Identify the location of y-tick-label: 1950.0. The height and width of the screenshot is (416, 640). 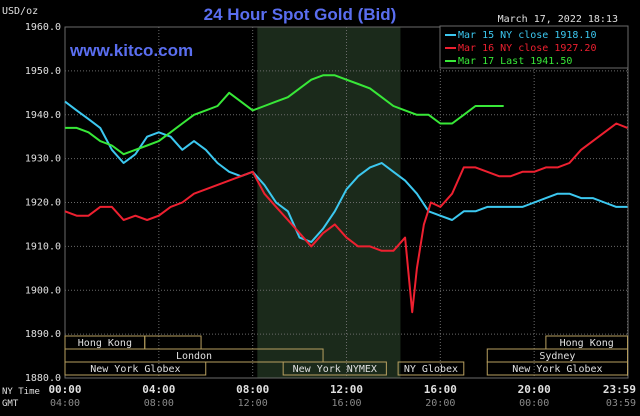
(43, 71).